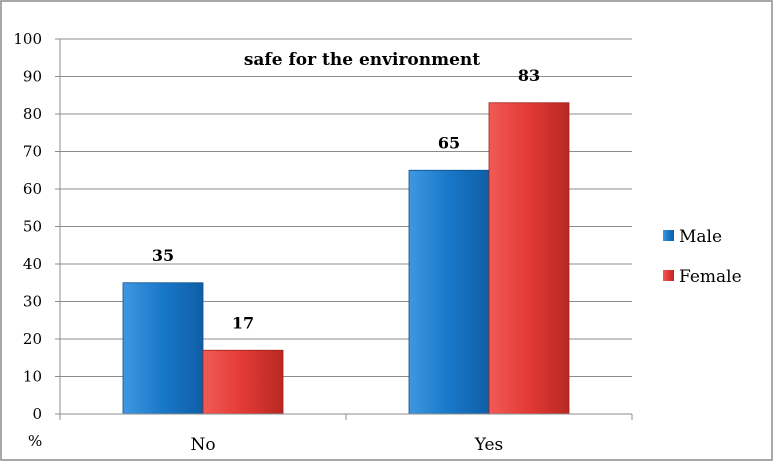  Describe the element at coordinates (668, 235) in the screenshot. I see `legend-swatch-male` at that location.